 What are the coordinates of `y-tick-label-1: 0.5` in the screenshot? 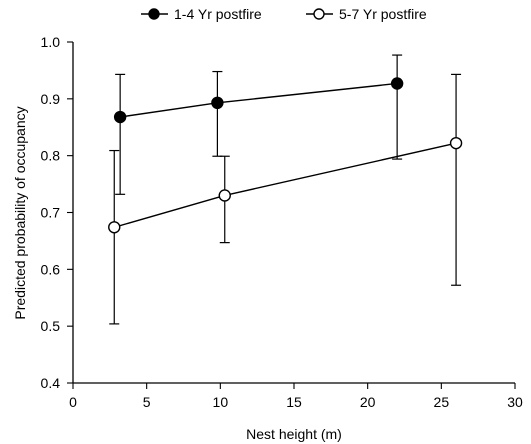 It's located at (51, 326).